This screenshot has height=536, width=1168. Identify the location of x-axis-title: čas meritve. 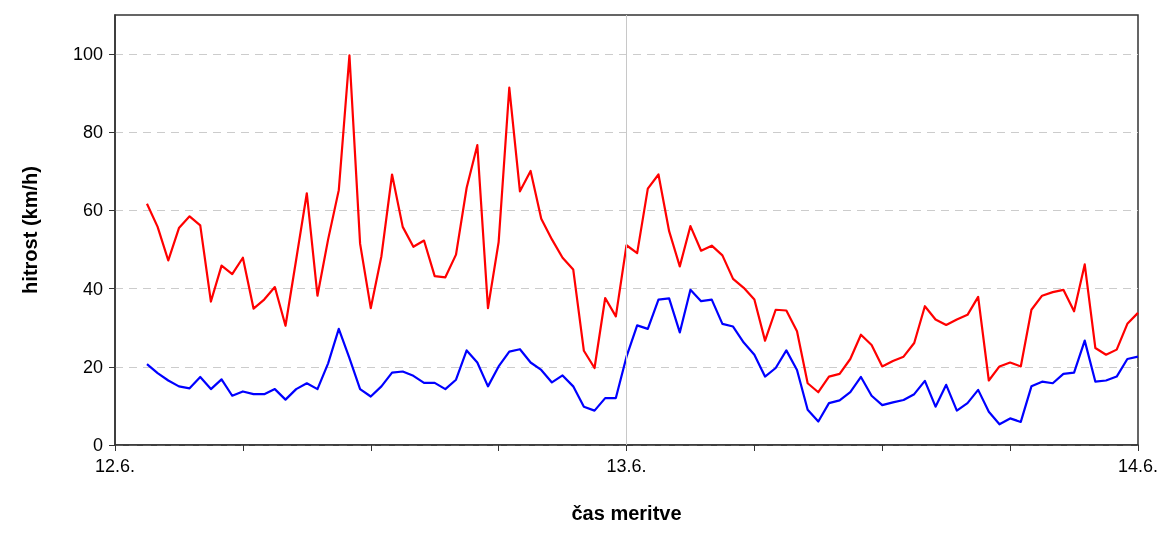
(626, 513).